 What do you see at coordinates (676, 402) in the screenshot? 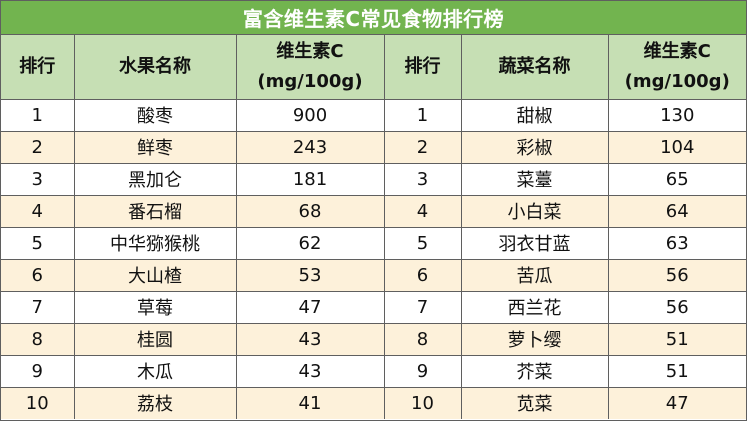
I see `veg-vitamin-c-cell: 47` at bounding box center [676, 402].